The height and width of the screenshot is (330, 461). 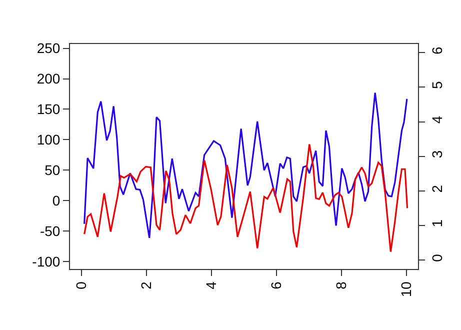 I want to click on y-tick-label: -100, so click(x=46, y=262).